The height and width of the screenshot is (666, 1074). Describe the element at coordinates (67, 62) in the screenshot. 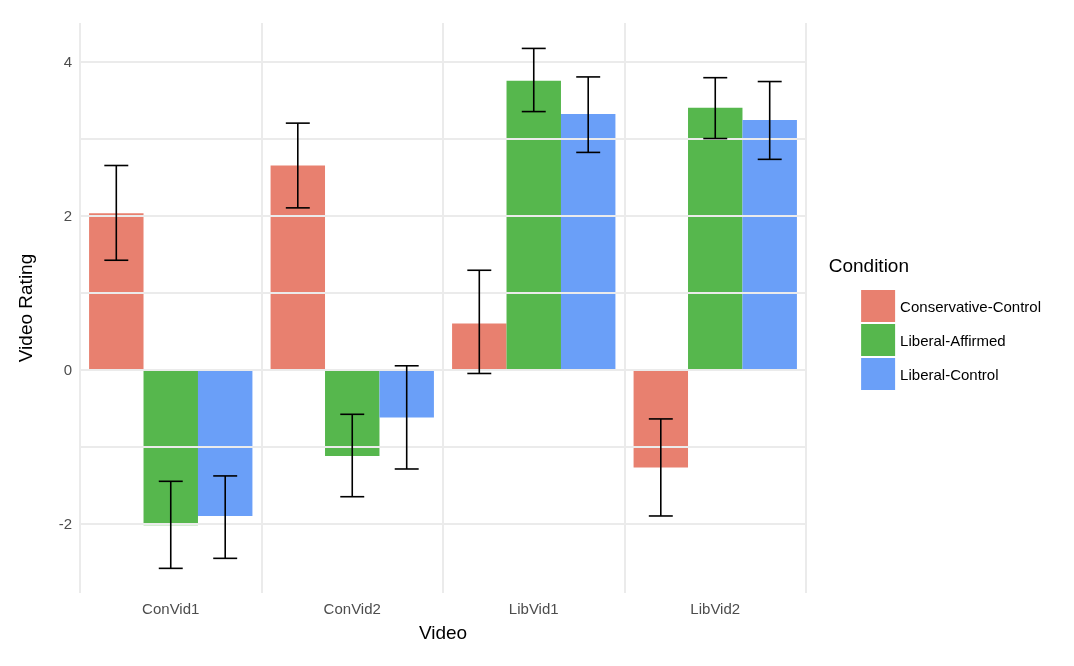

I see `y-tick-label: 4` at that location.